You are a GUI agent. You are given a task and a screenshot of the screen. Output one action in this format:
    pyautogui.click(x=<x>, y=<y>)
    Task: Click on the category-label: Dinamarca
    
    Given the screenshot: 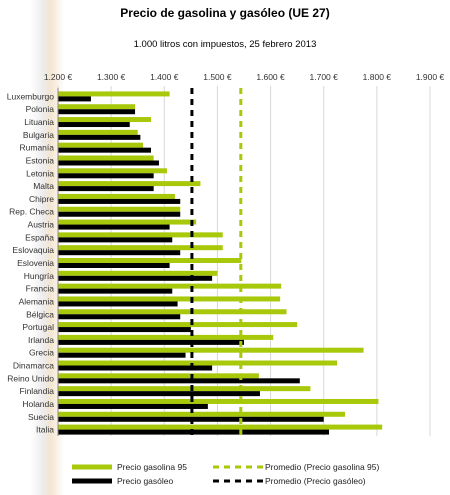 What is the action you would take?
    pyautogui.click(x=33, y=366)
    